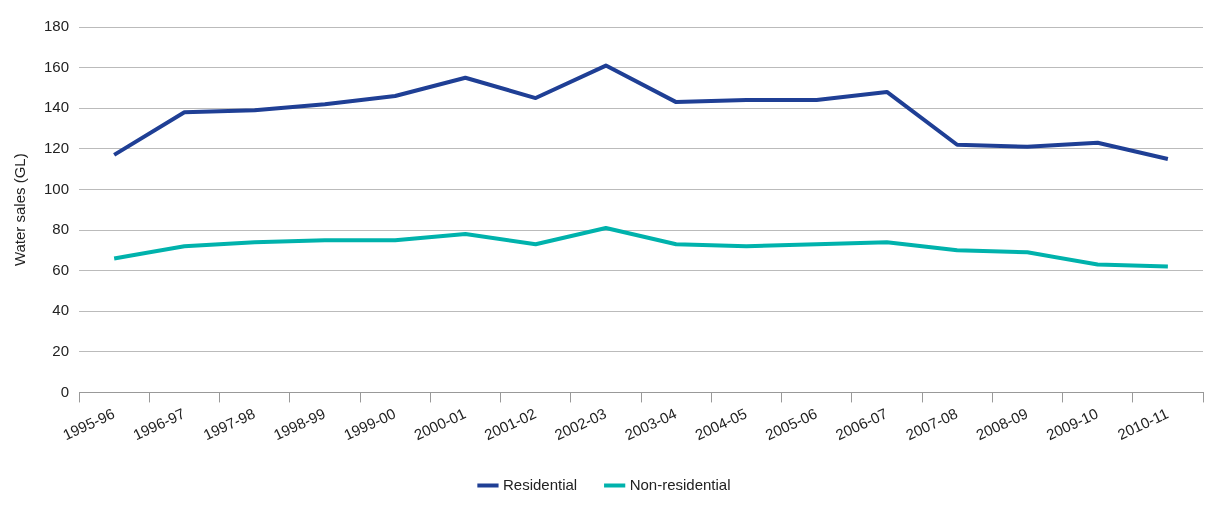 The image size is (1221, 511). I want to click on y-tick-label: 120, so click(57, 147).